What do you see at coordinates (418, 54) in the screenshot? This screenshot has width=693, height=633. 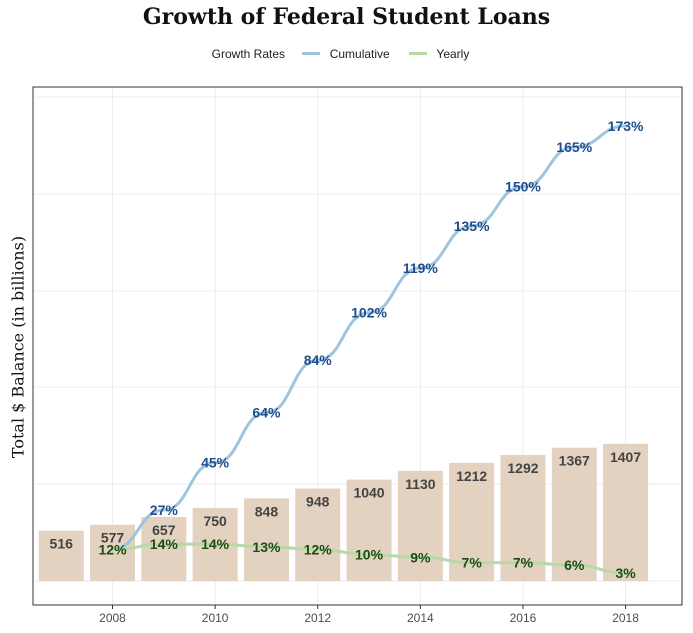 I see `legend-key-yearly` at bounding box center [418, 54].